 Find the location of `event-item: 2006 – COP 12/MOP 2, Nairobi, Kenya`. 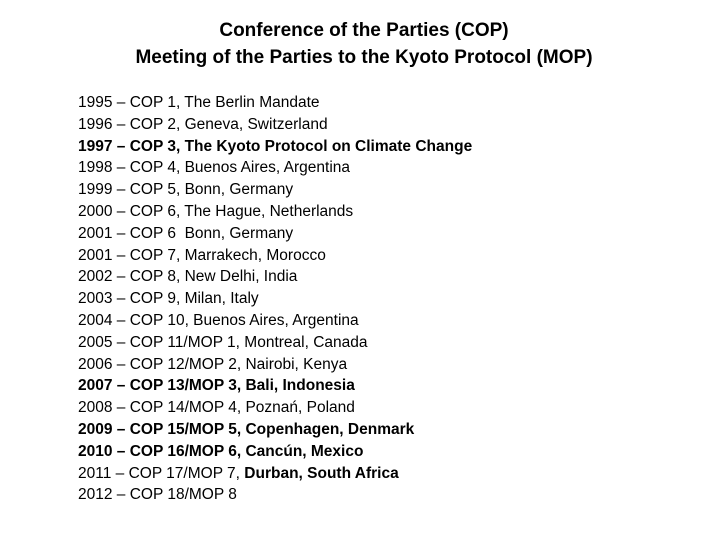

event-item: 2006 – COP 12/MOP 2, Nairobi, Kenya is located at coordinates (275, 365).